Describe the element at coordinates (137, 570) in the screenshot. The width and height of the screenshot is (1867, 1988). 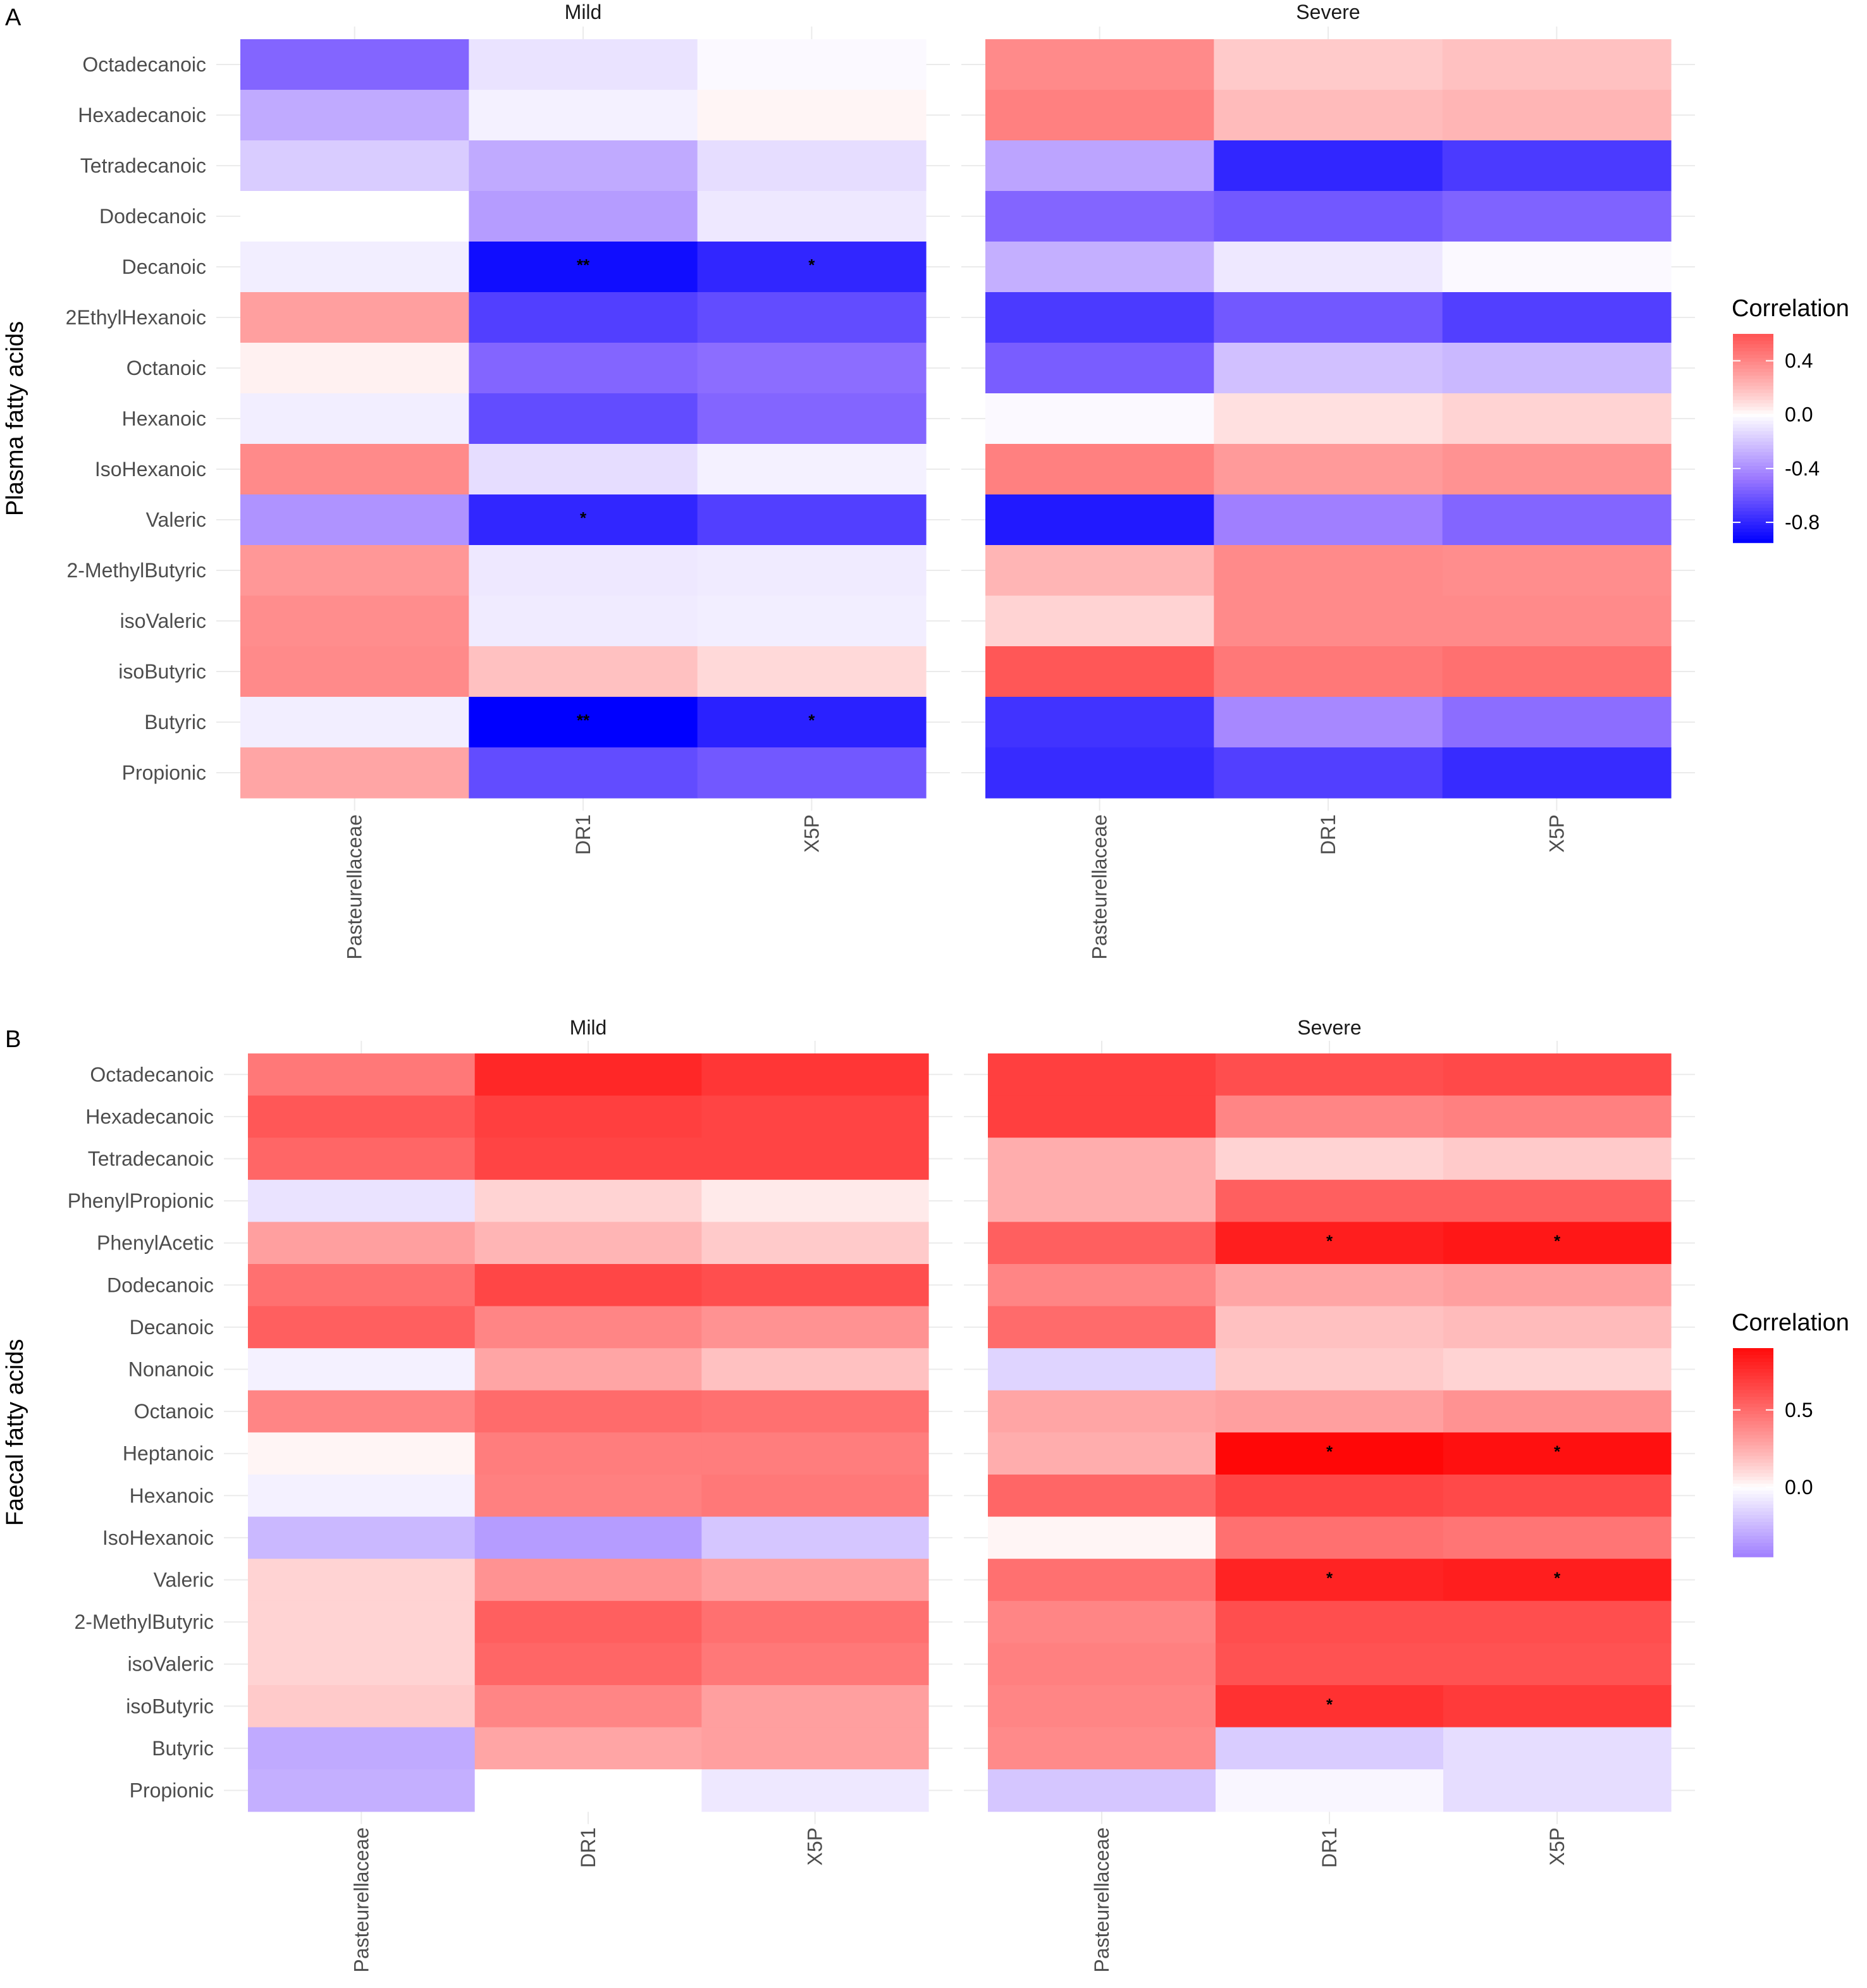
I see `row-label: 2-MethylButyric` at that location.